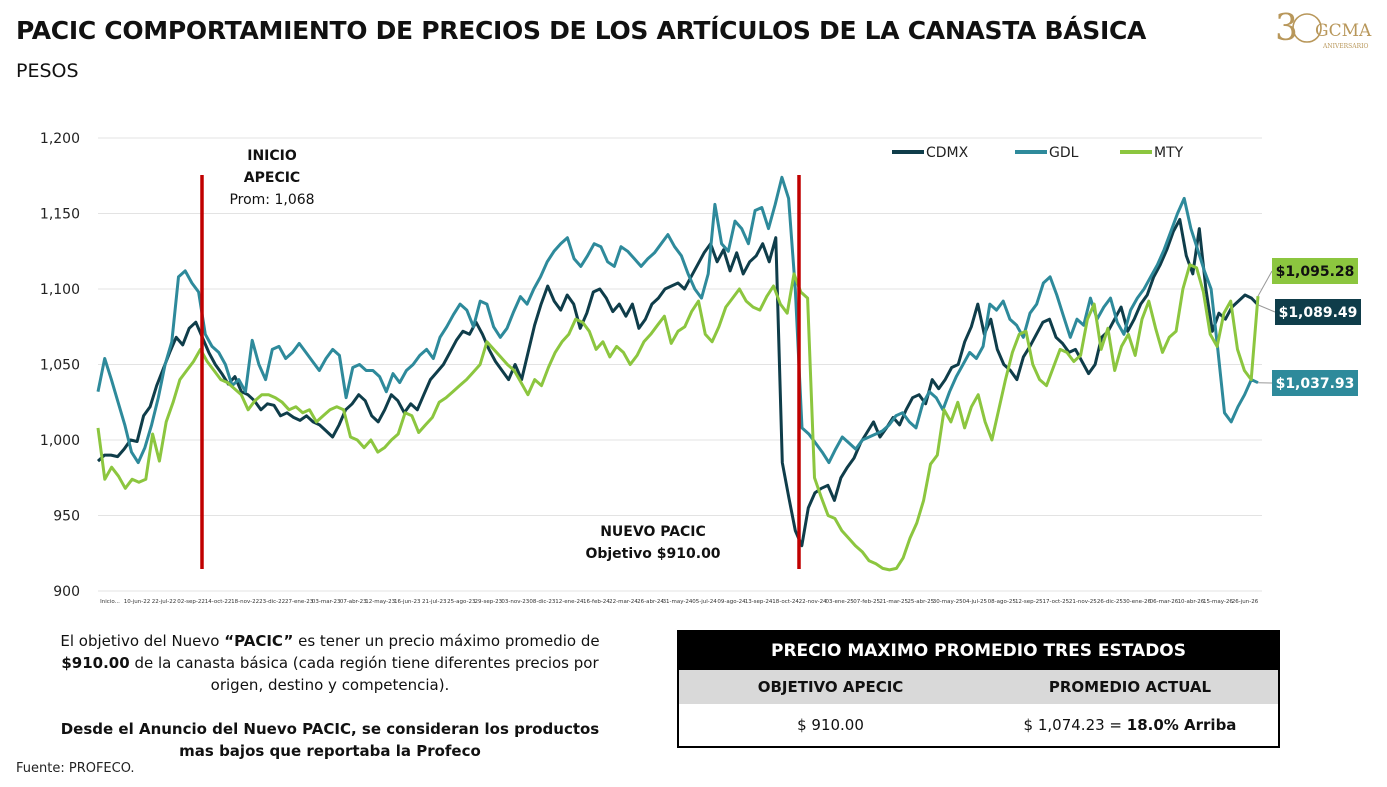  Describe the element at coordinates (978, 725) in the screenshot. I see `table-row: $ 910.00 $ 1,074.23 = 18.0% Arriba` at that location.